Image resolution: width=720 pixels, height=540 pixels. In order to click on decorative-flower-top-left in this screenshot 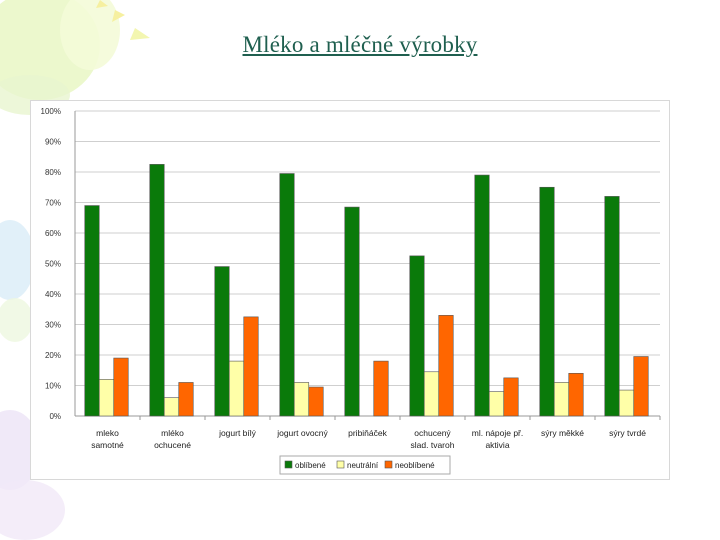, I will do `click(75, 57)`.